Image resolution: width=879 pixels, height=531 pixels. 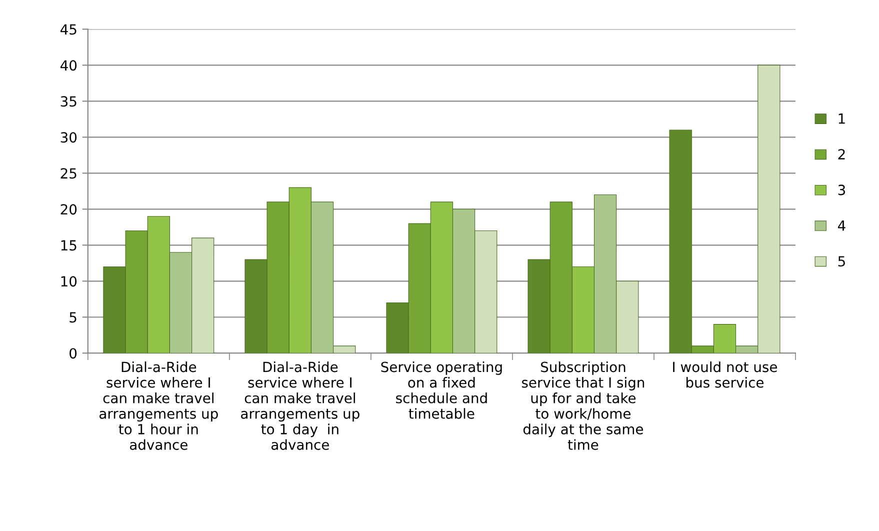 I want to click on x-tick-label: Dial-a-Ride service where I can make travel arrangements up to 1 day in advance, so click(x=300, y=405).